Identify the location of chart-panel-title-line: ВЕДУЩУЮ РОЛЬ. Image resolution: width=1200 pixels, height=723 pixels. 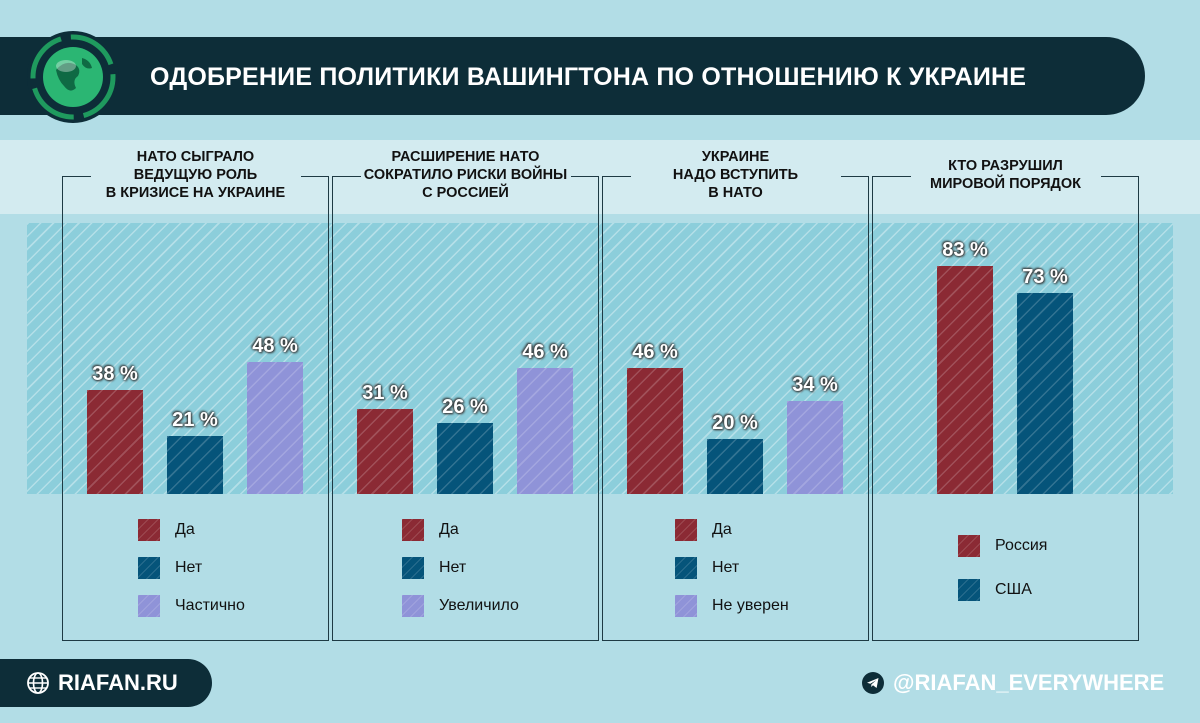
(195, 175).